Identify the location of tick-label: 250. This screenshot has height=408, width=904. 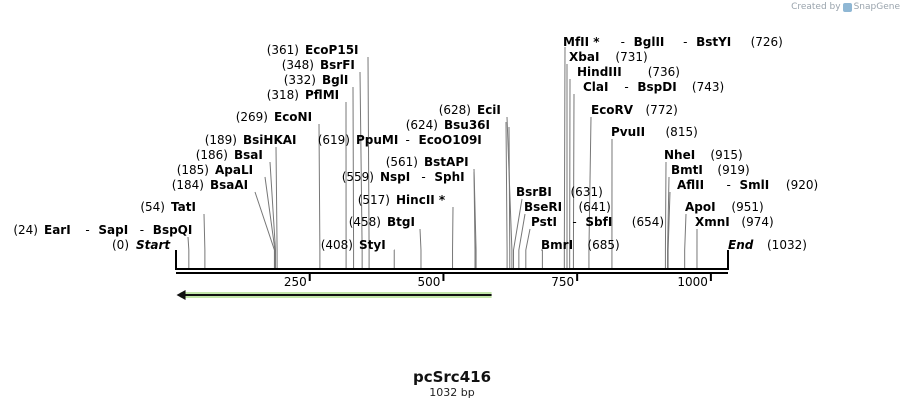
(295, 282).